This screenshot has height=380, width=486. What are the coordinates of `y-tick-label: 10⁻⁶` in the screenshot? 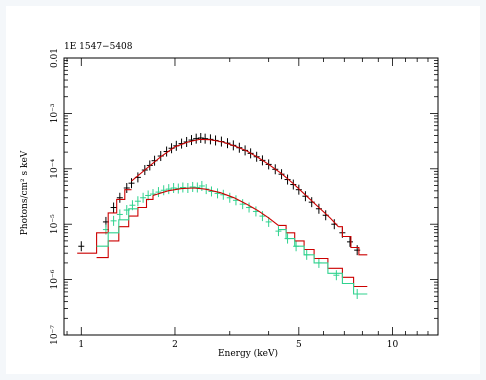 It's located at (55, 279).